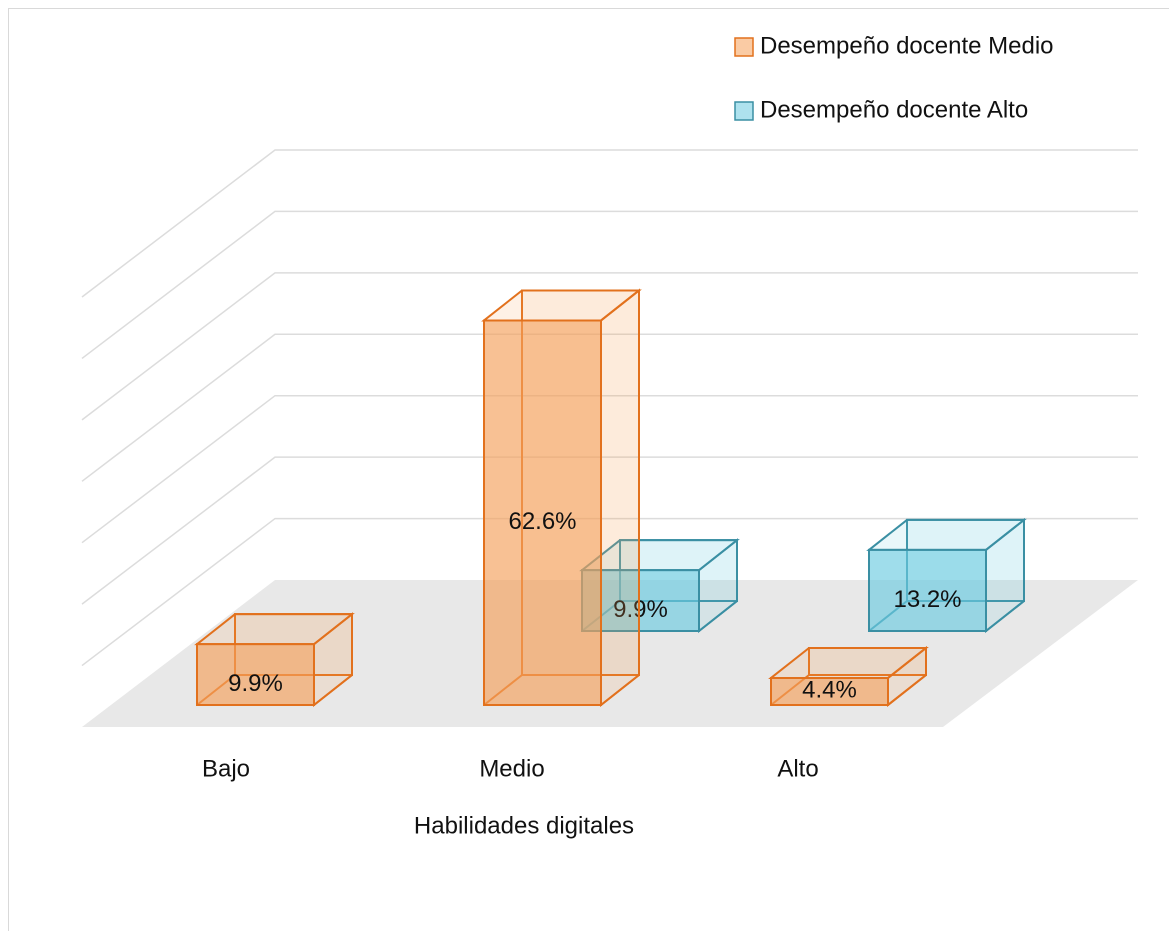  What do you see at coordinates (542, 521) in the screenshot?
I see `data-label: 62.6%` at bounding box center [542, 521].